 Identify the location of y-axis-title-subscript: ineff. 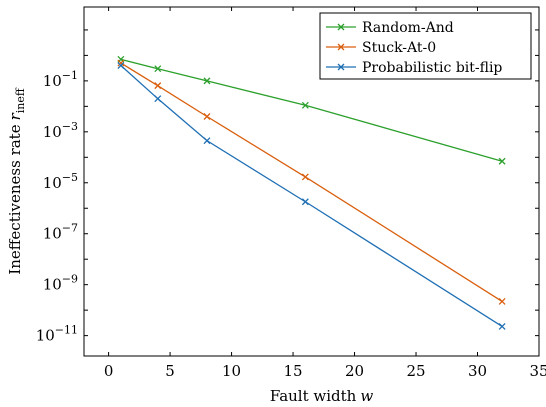
(20, 100).